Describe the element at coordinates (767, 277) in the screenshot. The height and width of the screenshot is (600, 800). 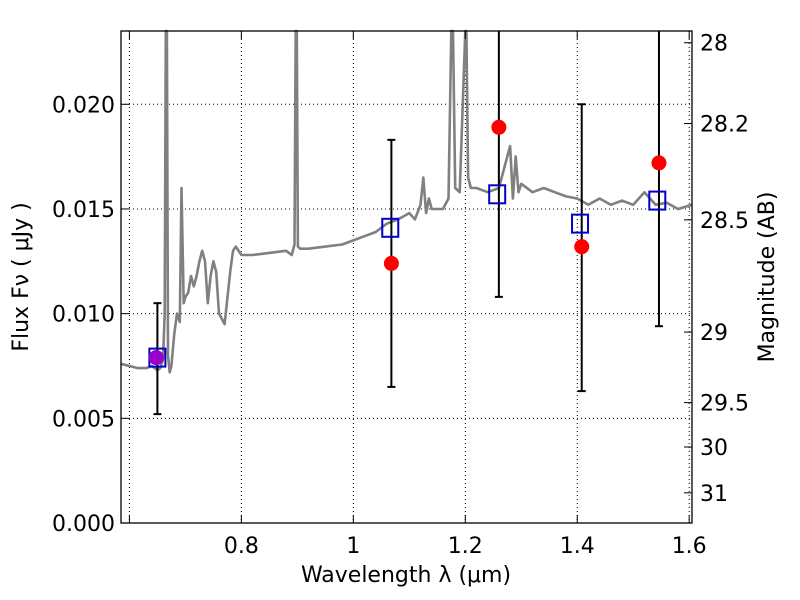
I see `y2-axis-label: Magnitude (AB)` at that location.